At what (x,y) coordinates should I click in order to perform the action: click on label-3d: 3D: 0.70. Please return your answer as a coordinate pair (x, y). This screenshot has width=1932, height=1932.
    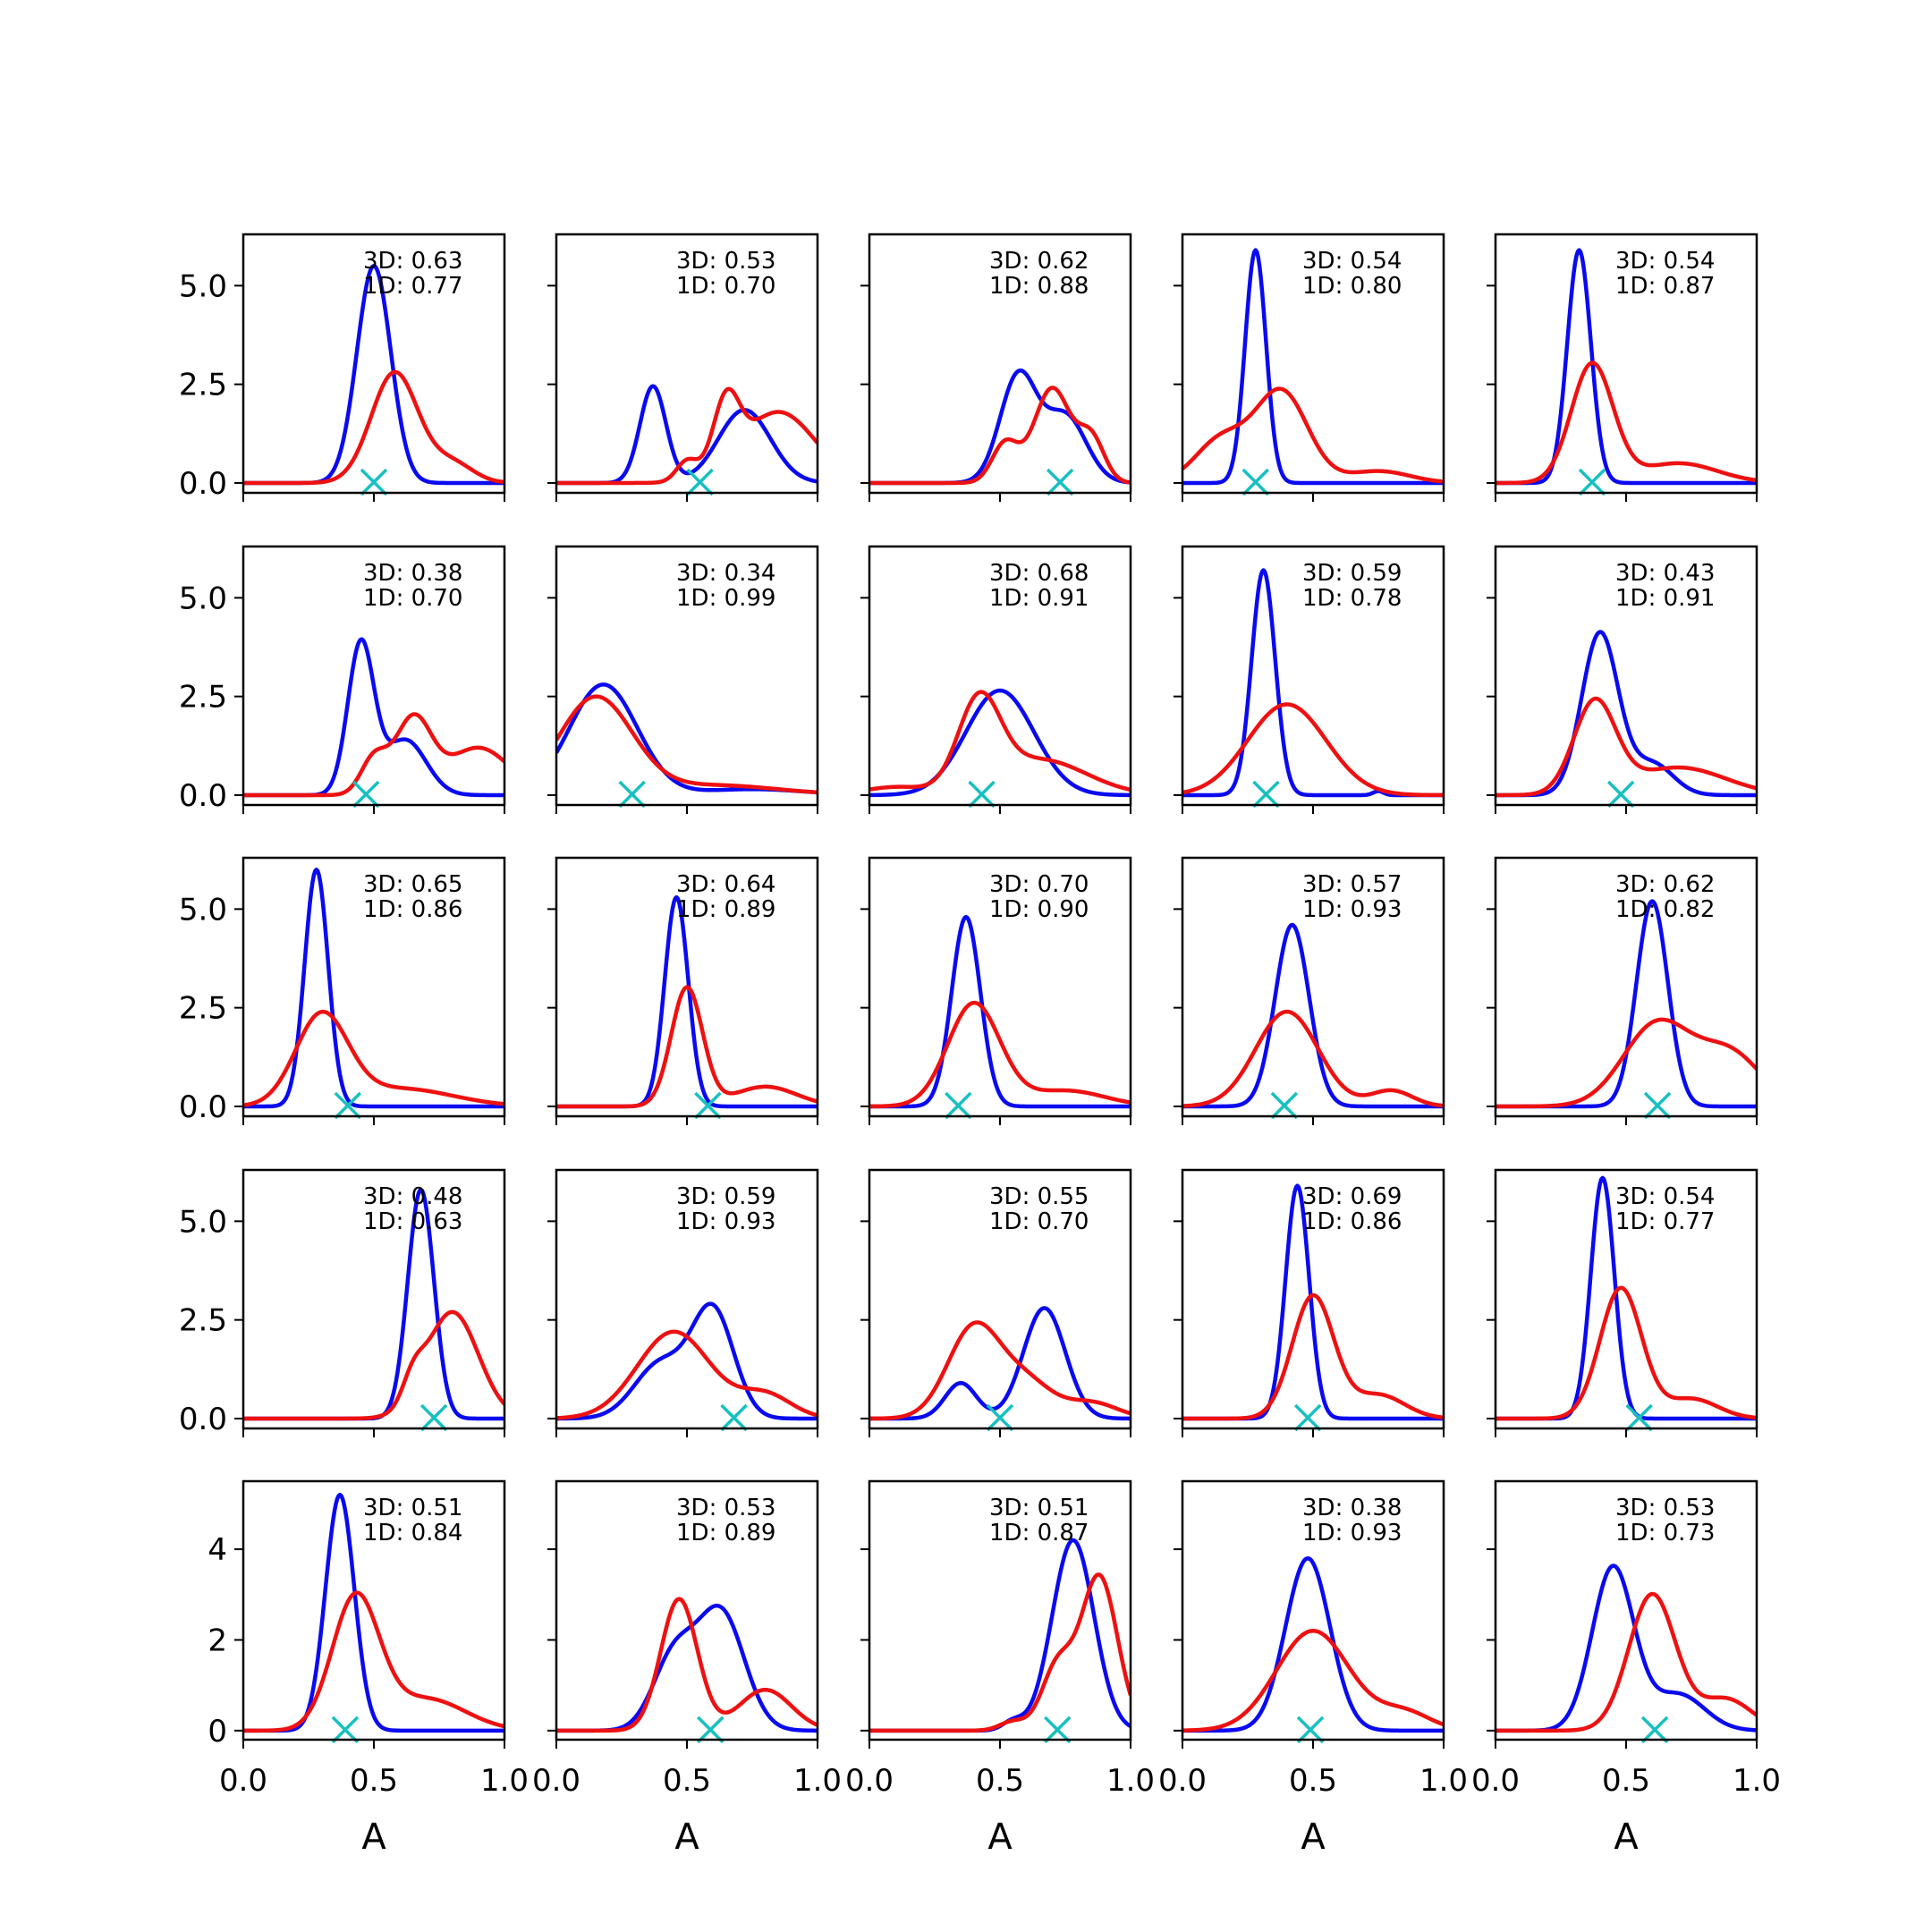
    Looking at the image, I should click on (1039, 884).